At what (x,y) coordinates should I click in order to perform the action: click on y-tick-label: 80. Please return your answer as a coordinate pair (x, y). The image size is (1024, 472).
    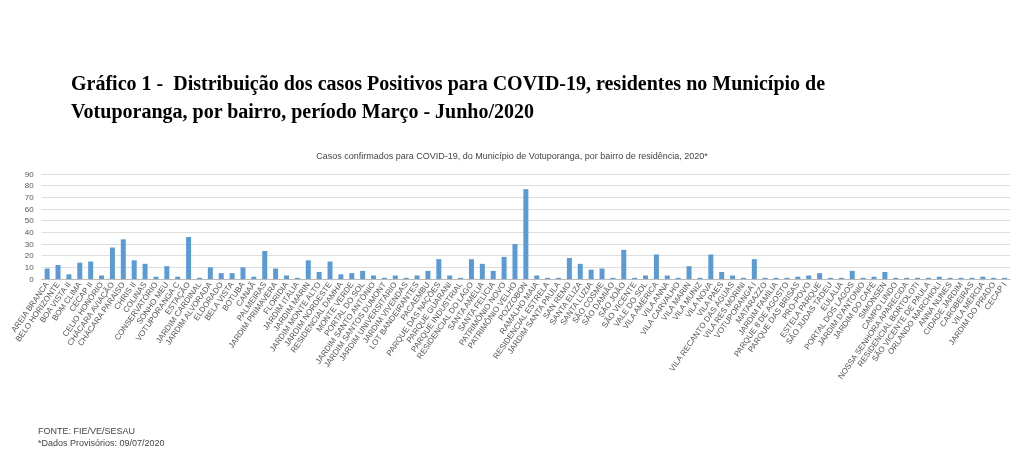
    Looking at the image, I should click on (29, 186).